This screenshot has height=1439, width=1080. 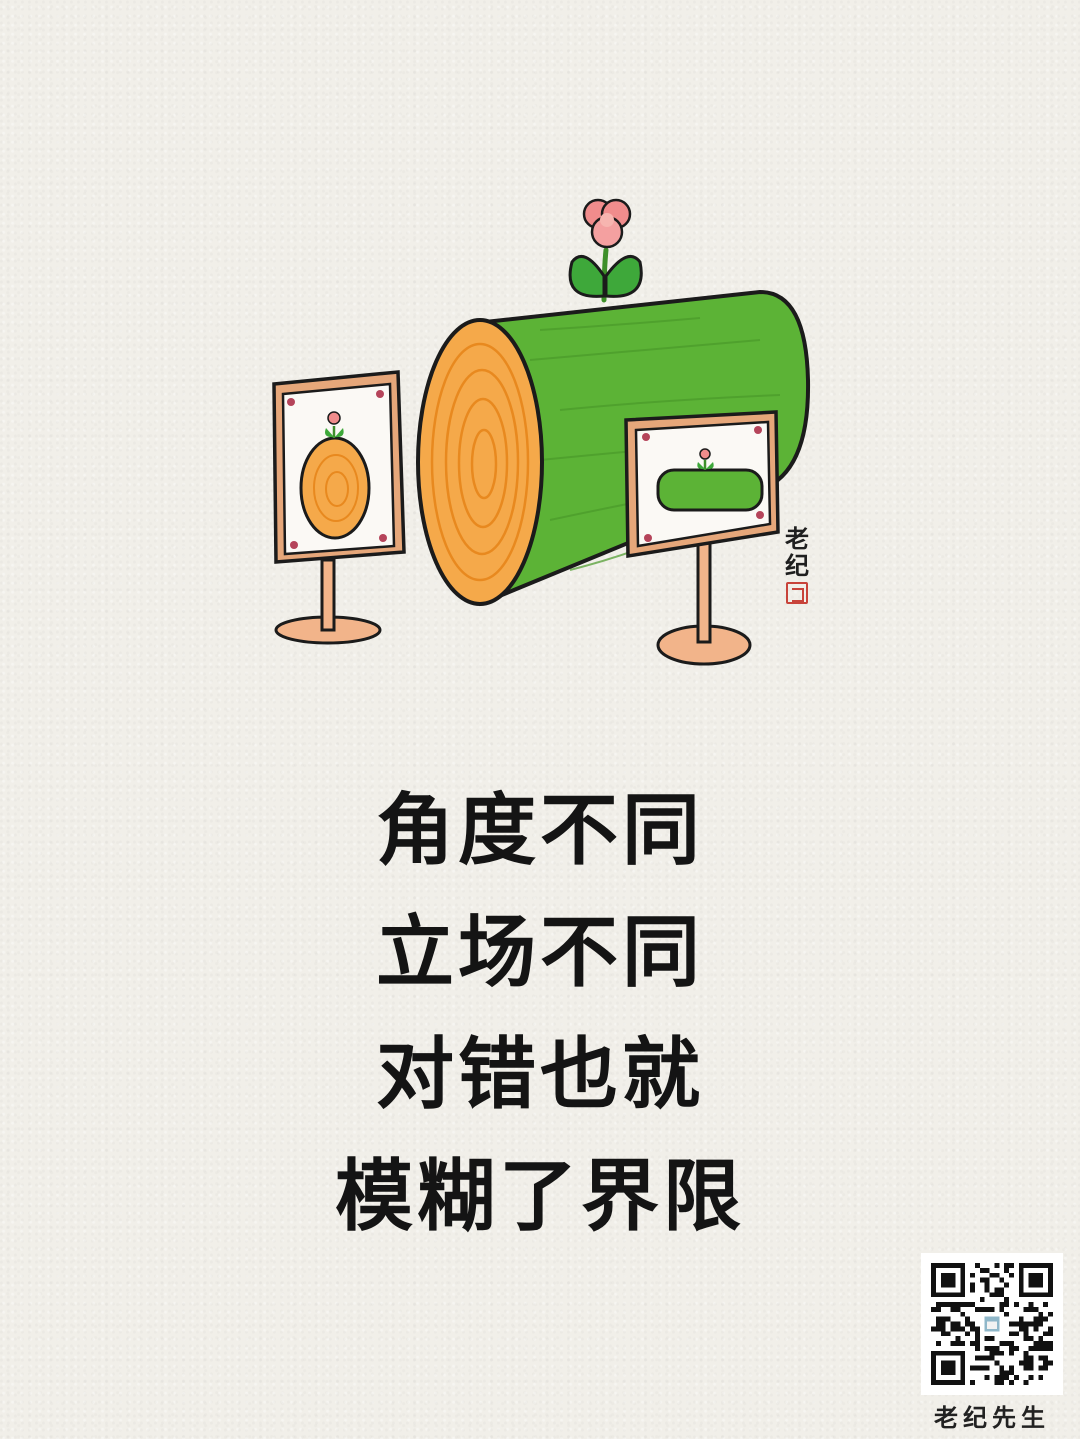 What do you see at coordinates (797, 593) in the screenshot?
I see `seal-stamp-icon` at bounding box center [797, 593].